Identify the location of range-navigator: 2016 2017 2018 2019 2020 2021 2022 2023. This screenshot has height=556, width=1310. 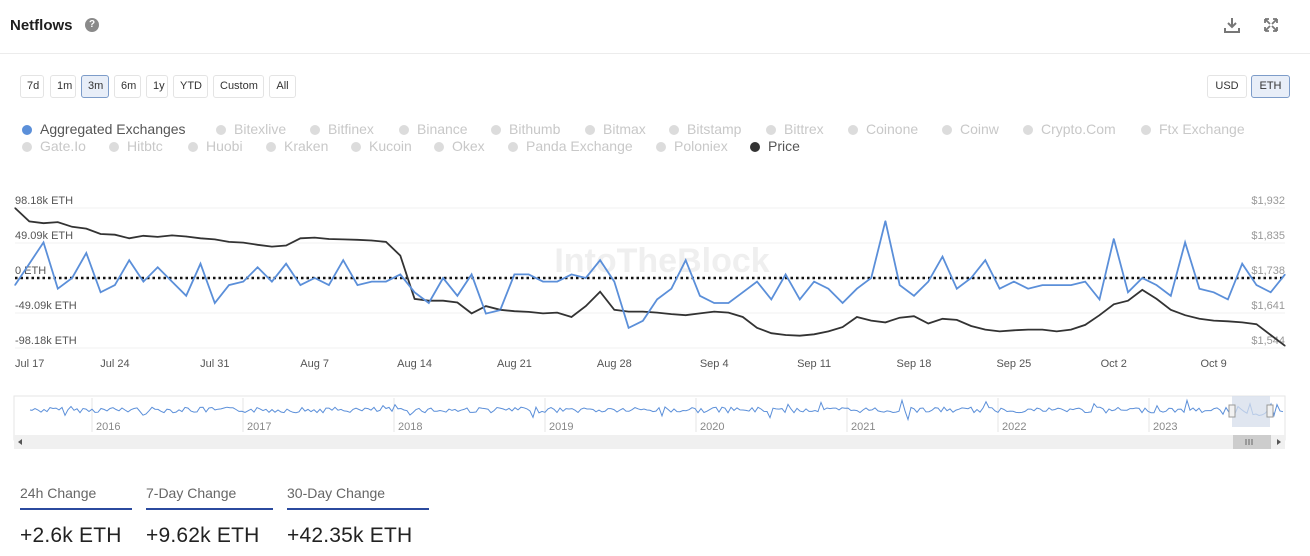
(655, 422).